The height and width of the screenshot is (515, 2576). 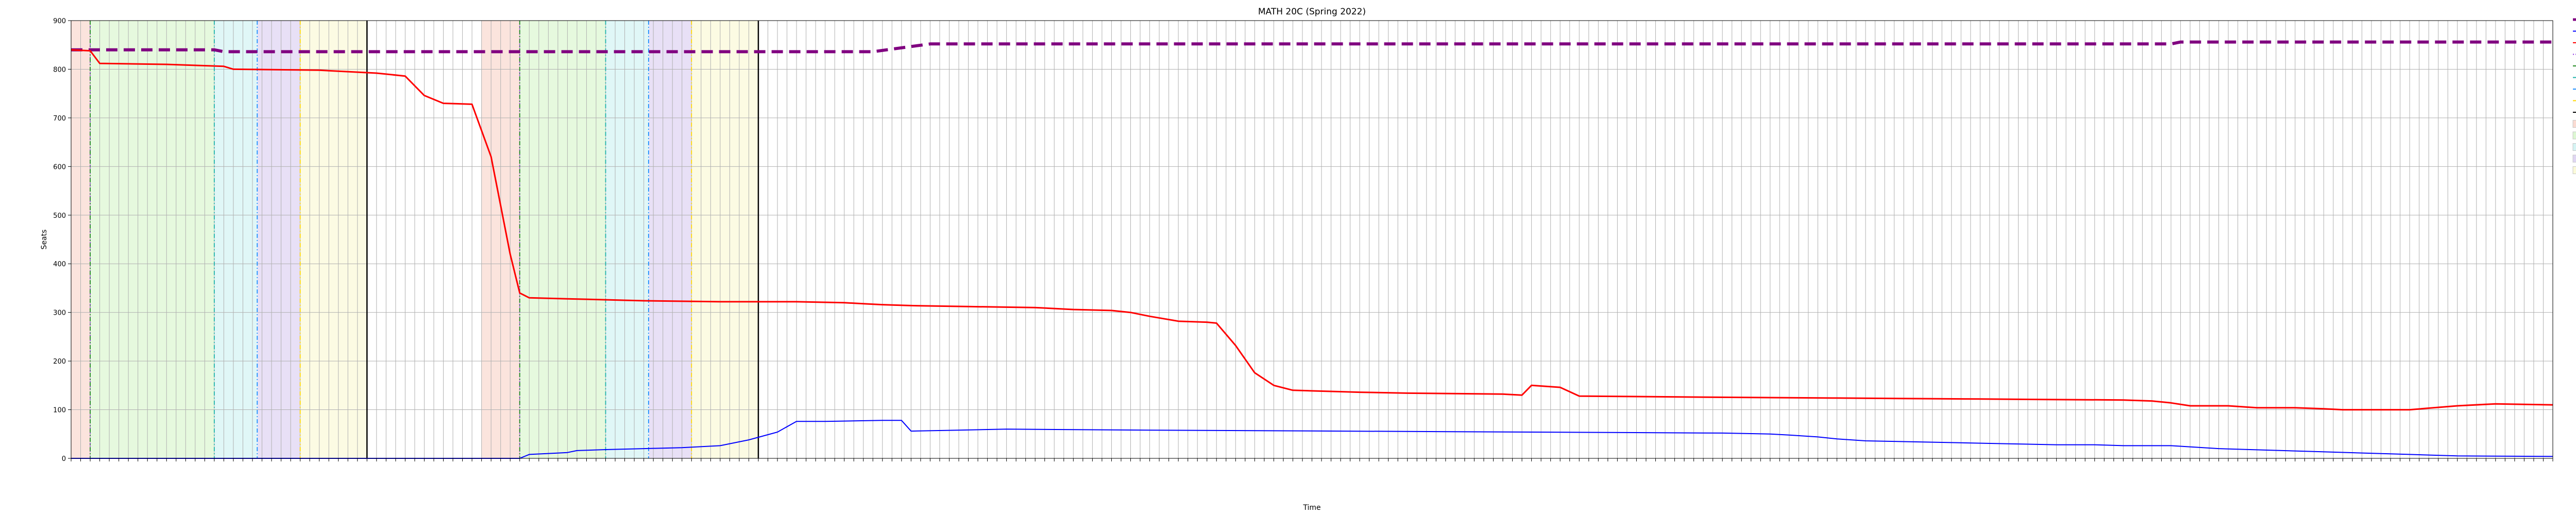 I want to click on y-tick-label: 500, so click(x=59, y=216).